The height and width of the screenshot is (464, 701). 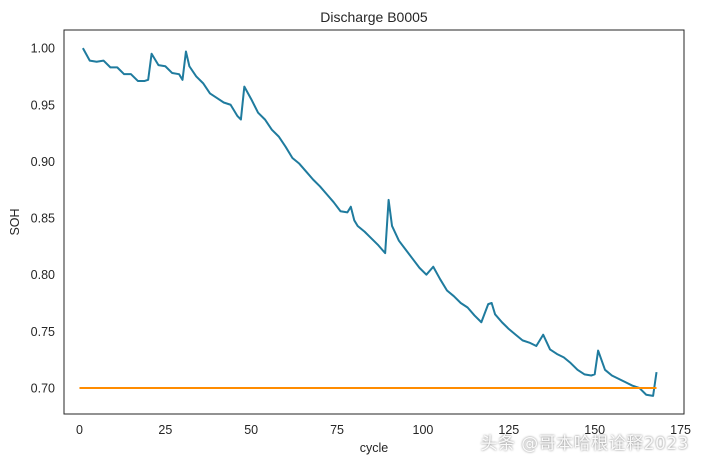 What do you see at coordinates (584, 444) in the screenshot?
I see `watermark: 头条 @哥本哈根诠释2023` at bounding box center [584, 444].